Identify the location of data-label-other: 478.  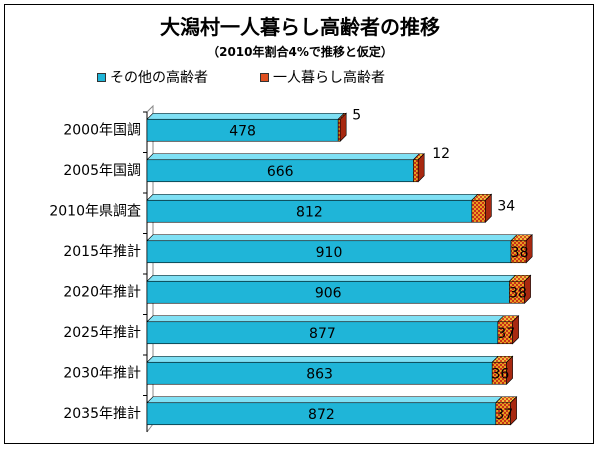
(242, 131).